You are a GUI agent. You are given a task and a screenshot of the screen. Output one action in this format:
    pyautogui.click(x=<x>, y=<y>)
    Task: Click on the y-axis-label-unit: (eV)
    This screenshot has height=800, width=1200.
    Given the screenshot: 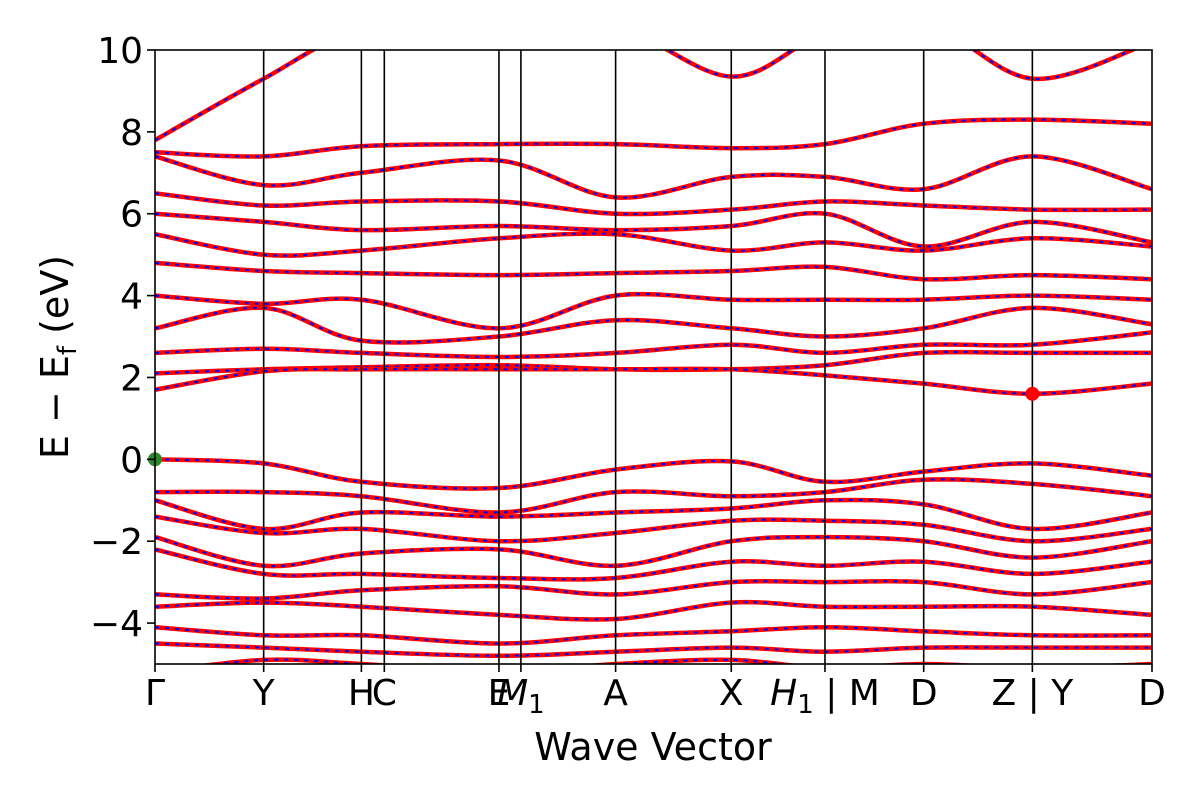 What is the action you would take?
    pyautogui.click(x=55, y=300)
    